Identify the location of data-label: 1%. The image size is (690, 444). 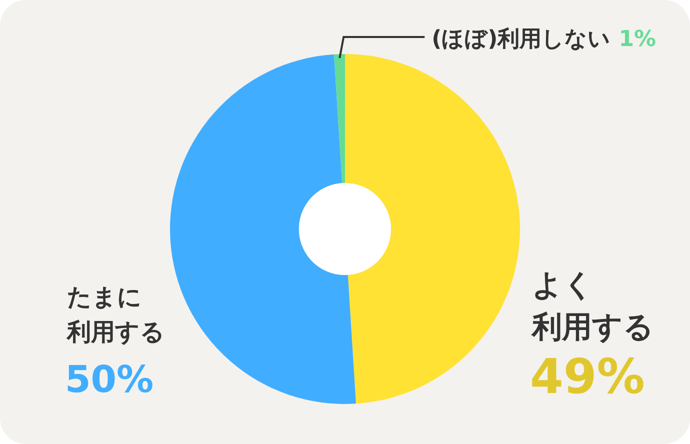
(637, 39).